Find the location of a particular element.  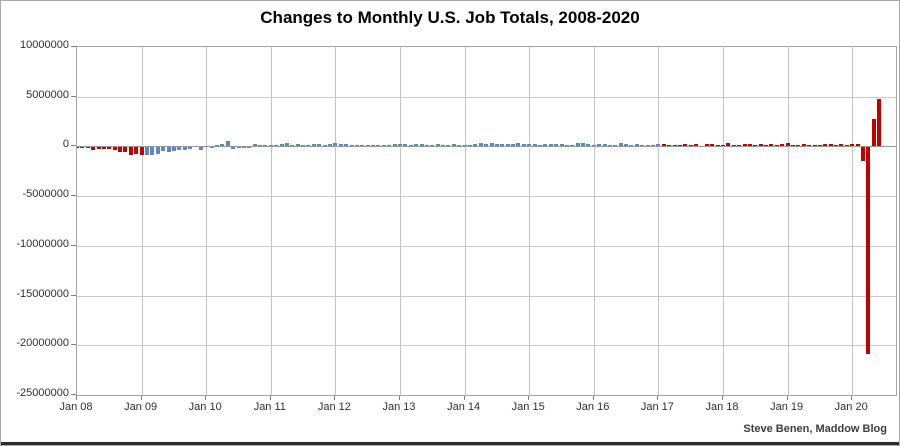

x-tick-label: Jan 08 is located at coordinates (76, 407).